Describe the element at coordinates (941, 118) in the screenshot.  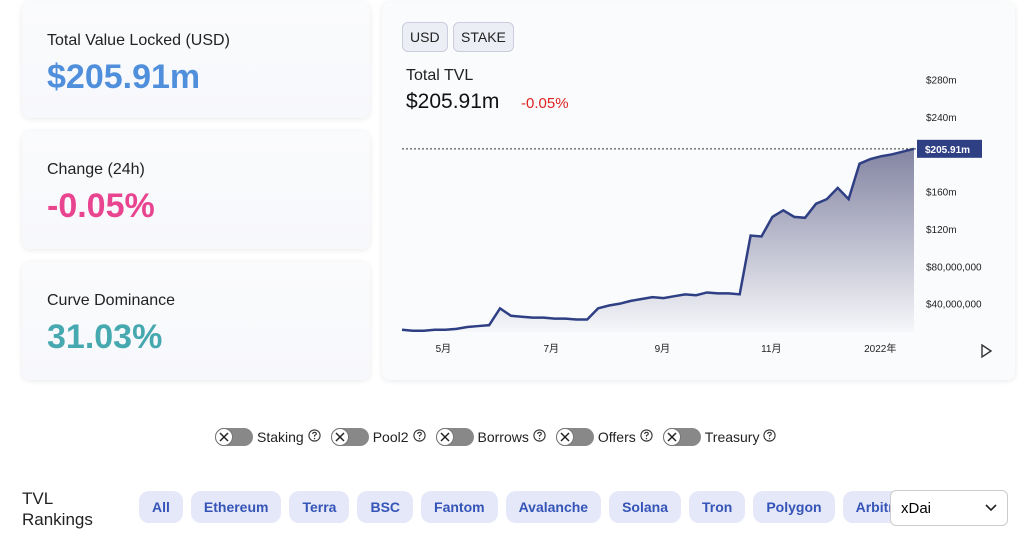
I see `y-tick-label: $240m` at that location.